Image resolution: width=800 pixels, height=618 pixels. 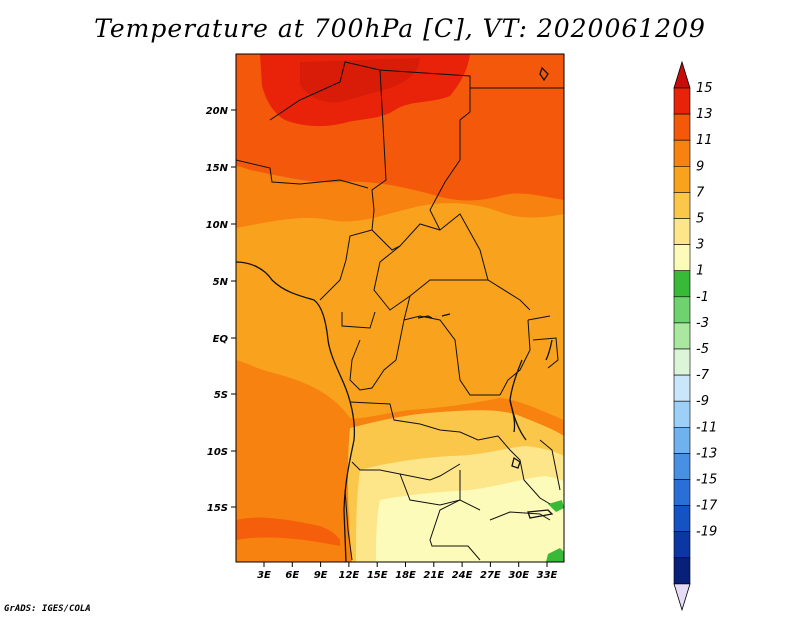 What do you see at coordinates (360, 80) in the screenshot?
I see `band-13-15-core` at bounding box center [360, 80].